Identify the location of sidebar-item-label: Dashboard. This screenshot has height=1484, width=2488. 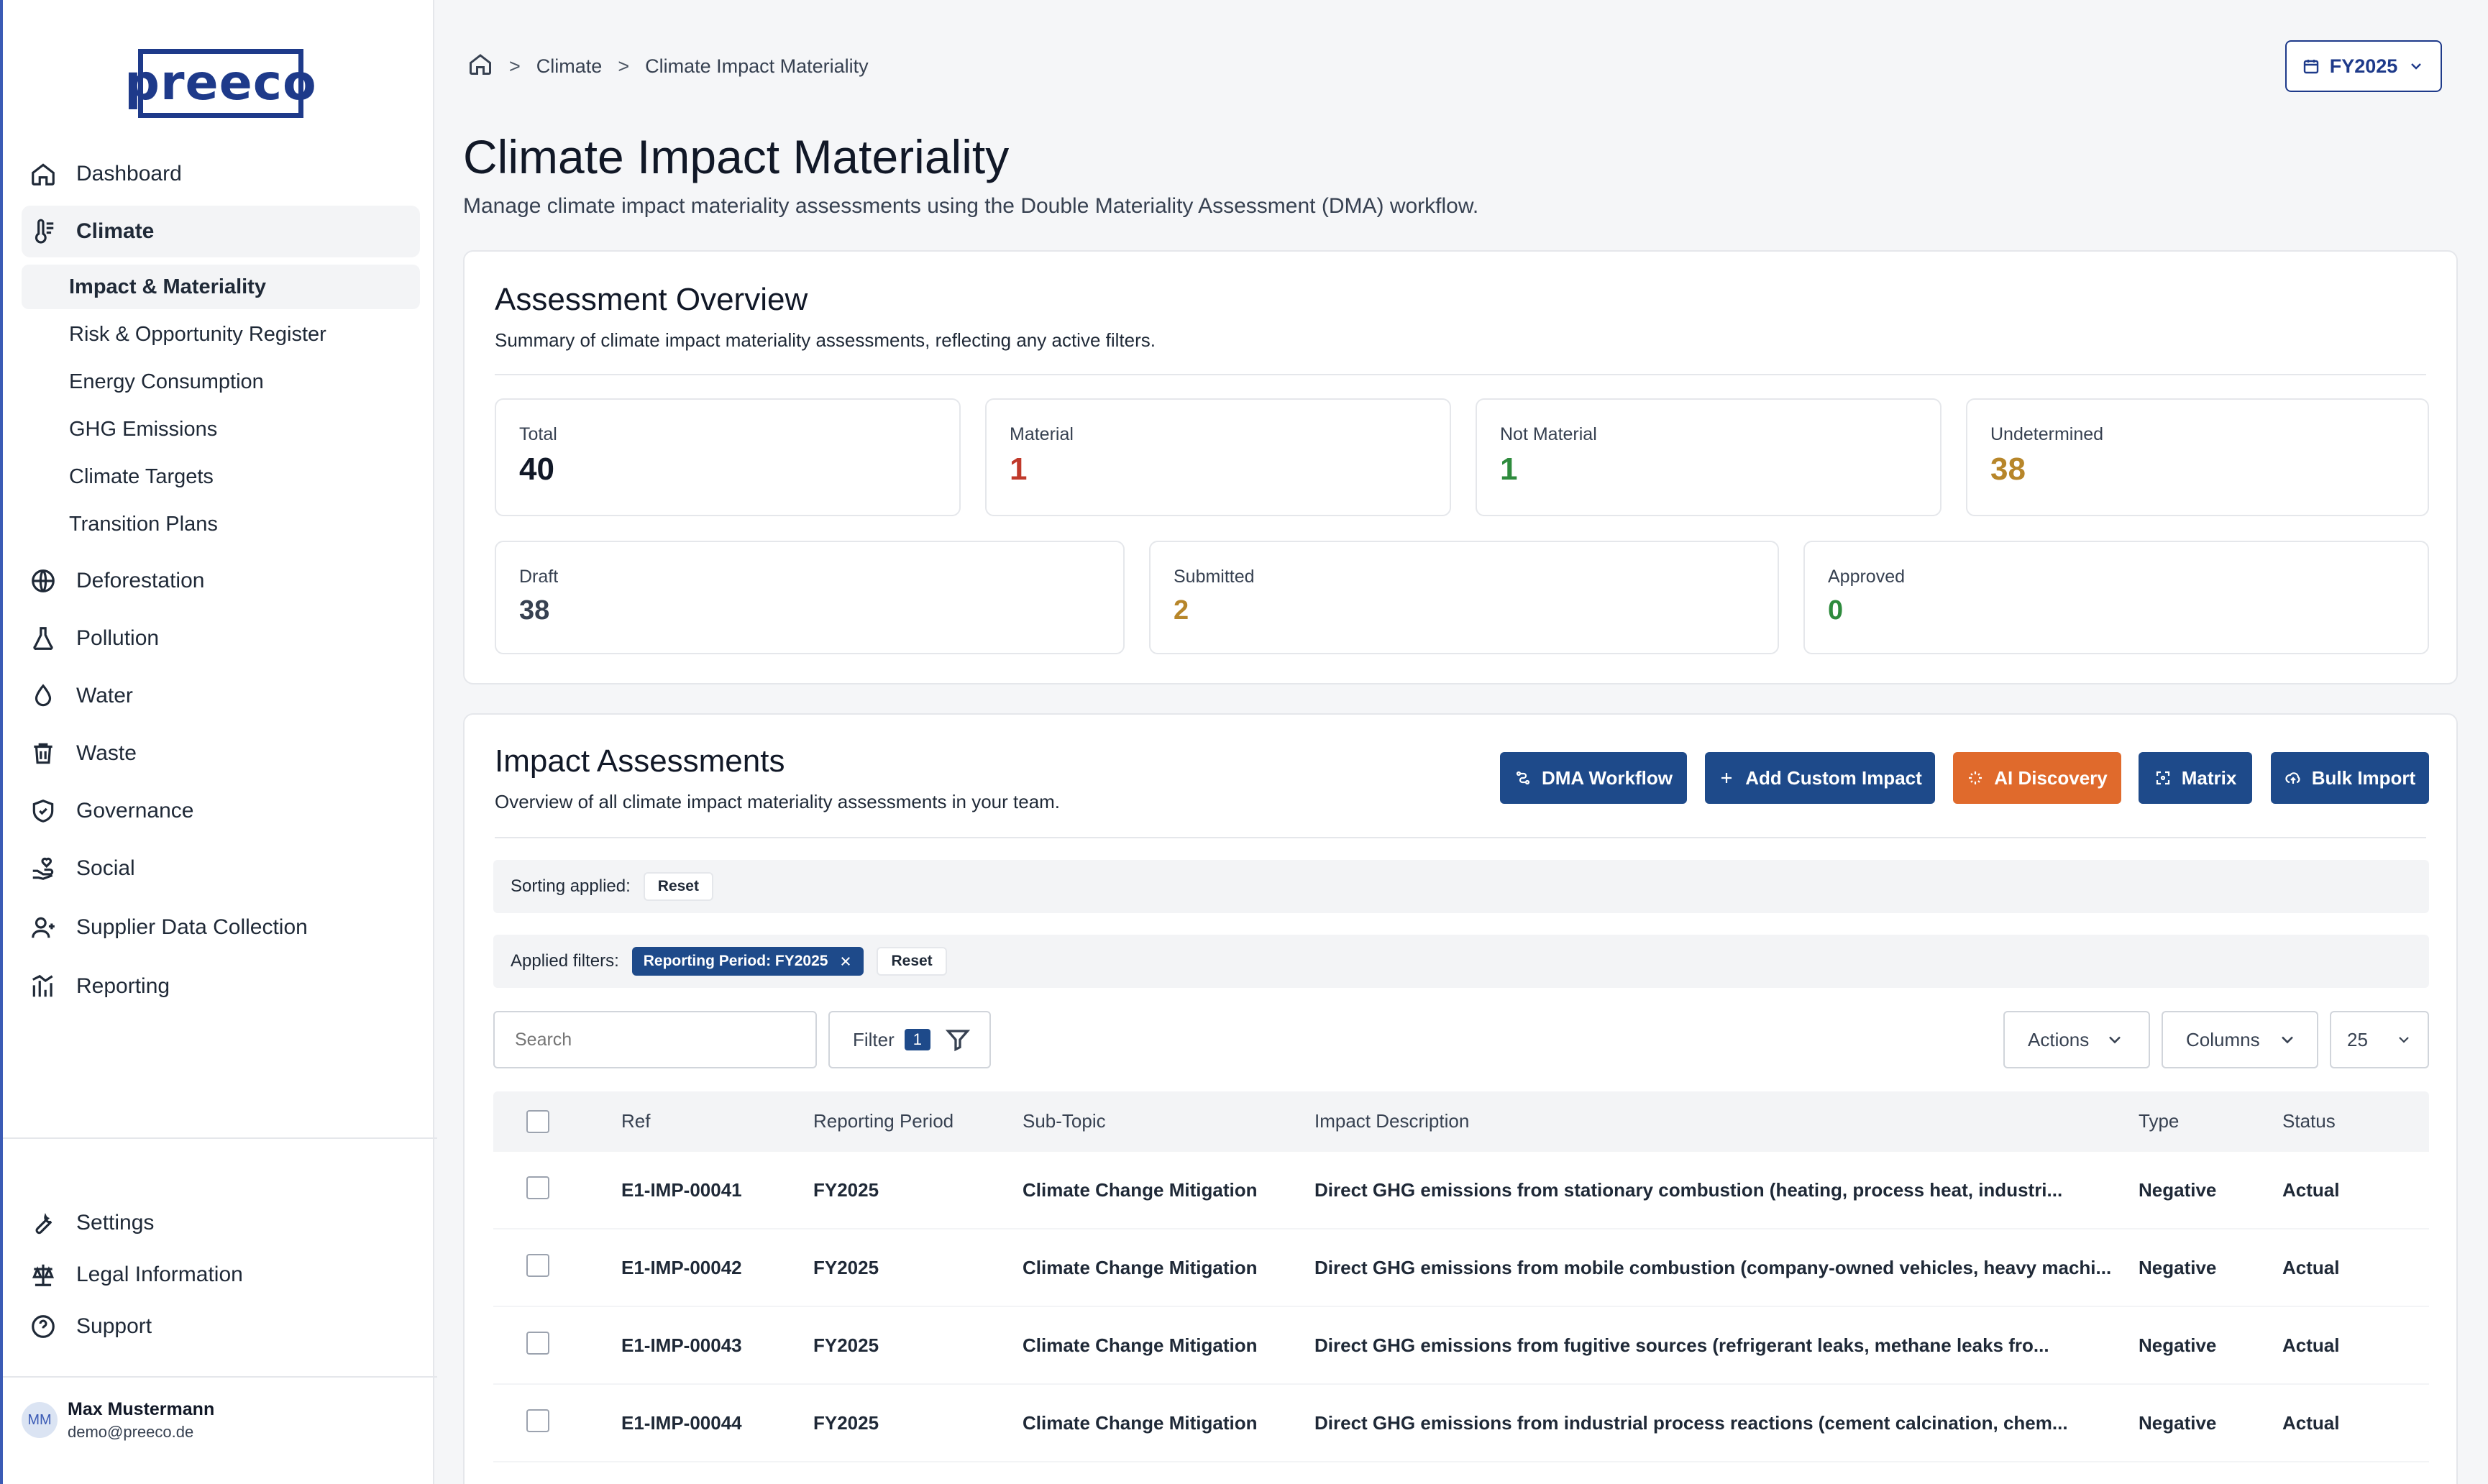
(129, 174).